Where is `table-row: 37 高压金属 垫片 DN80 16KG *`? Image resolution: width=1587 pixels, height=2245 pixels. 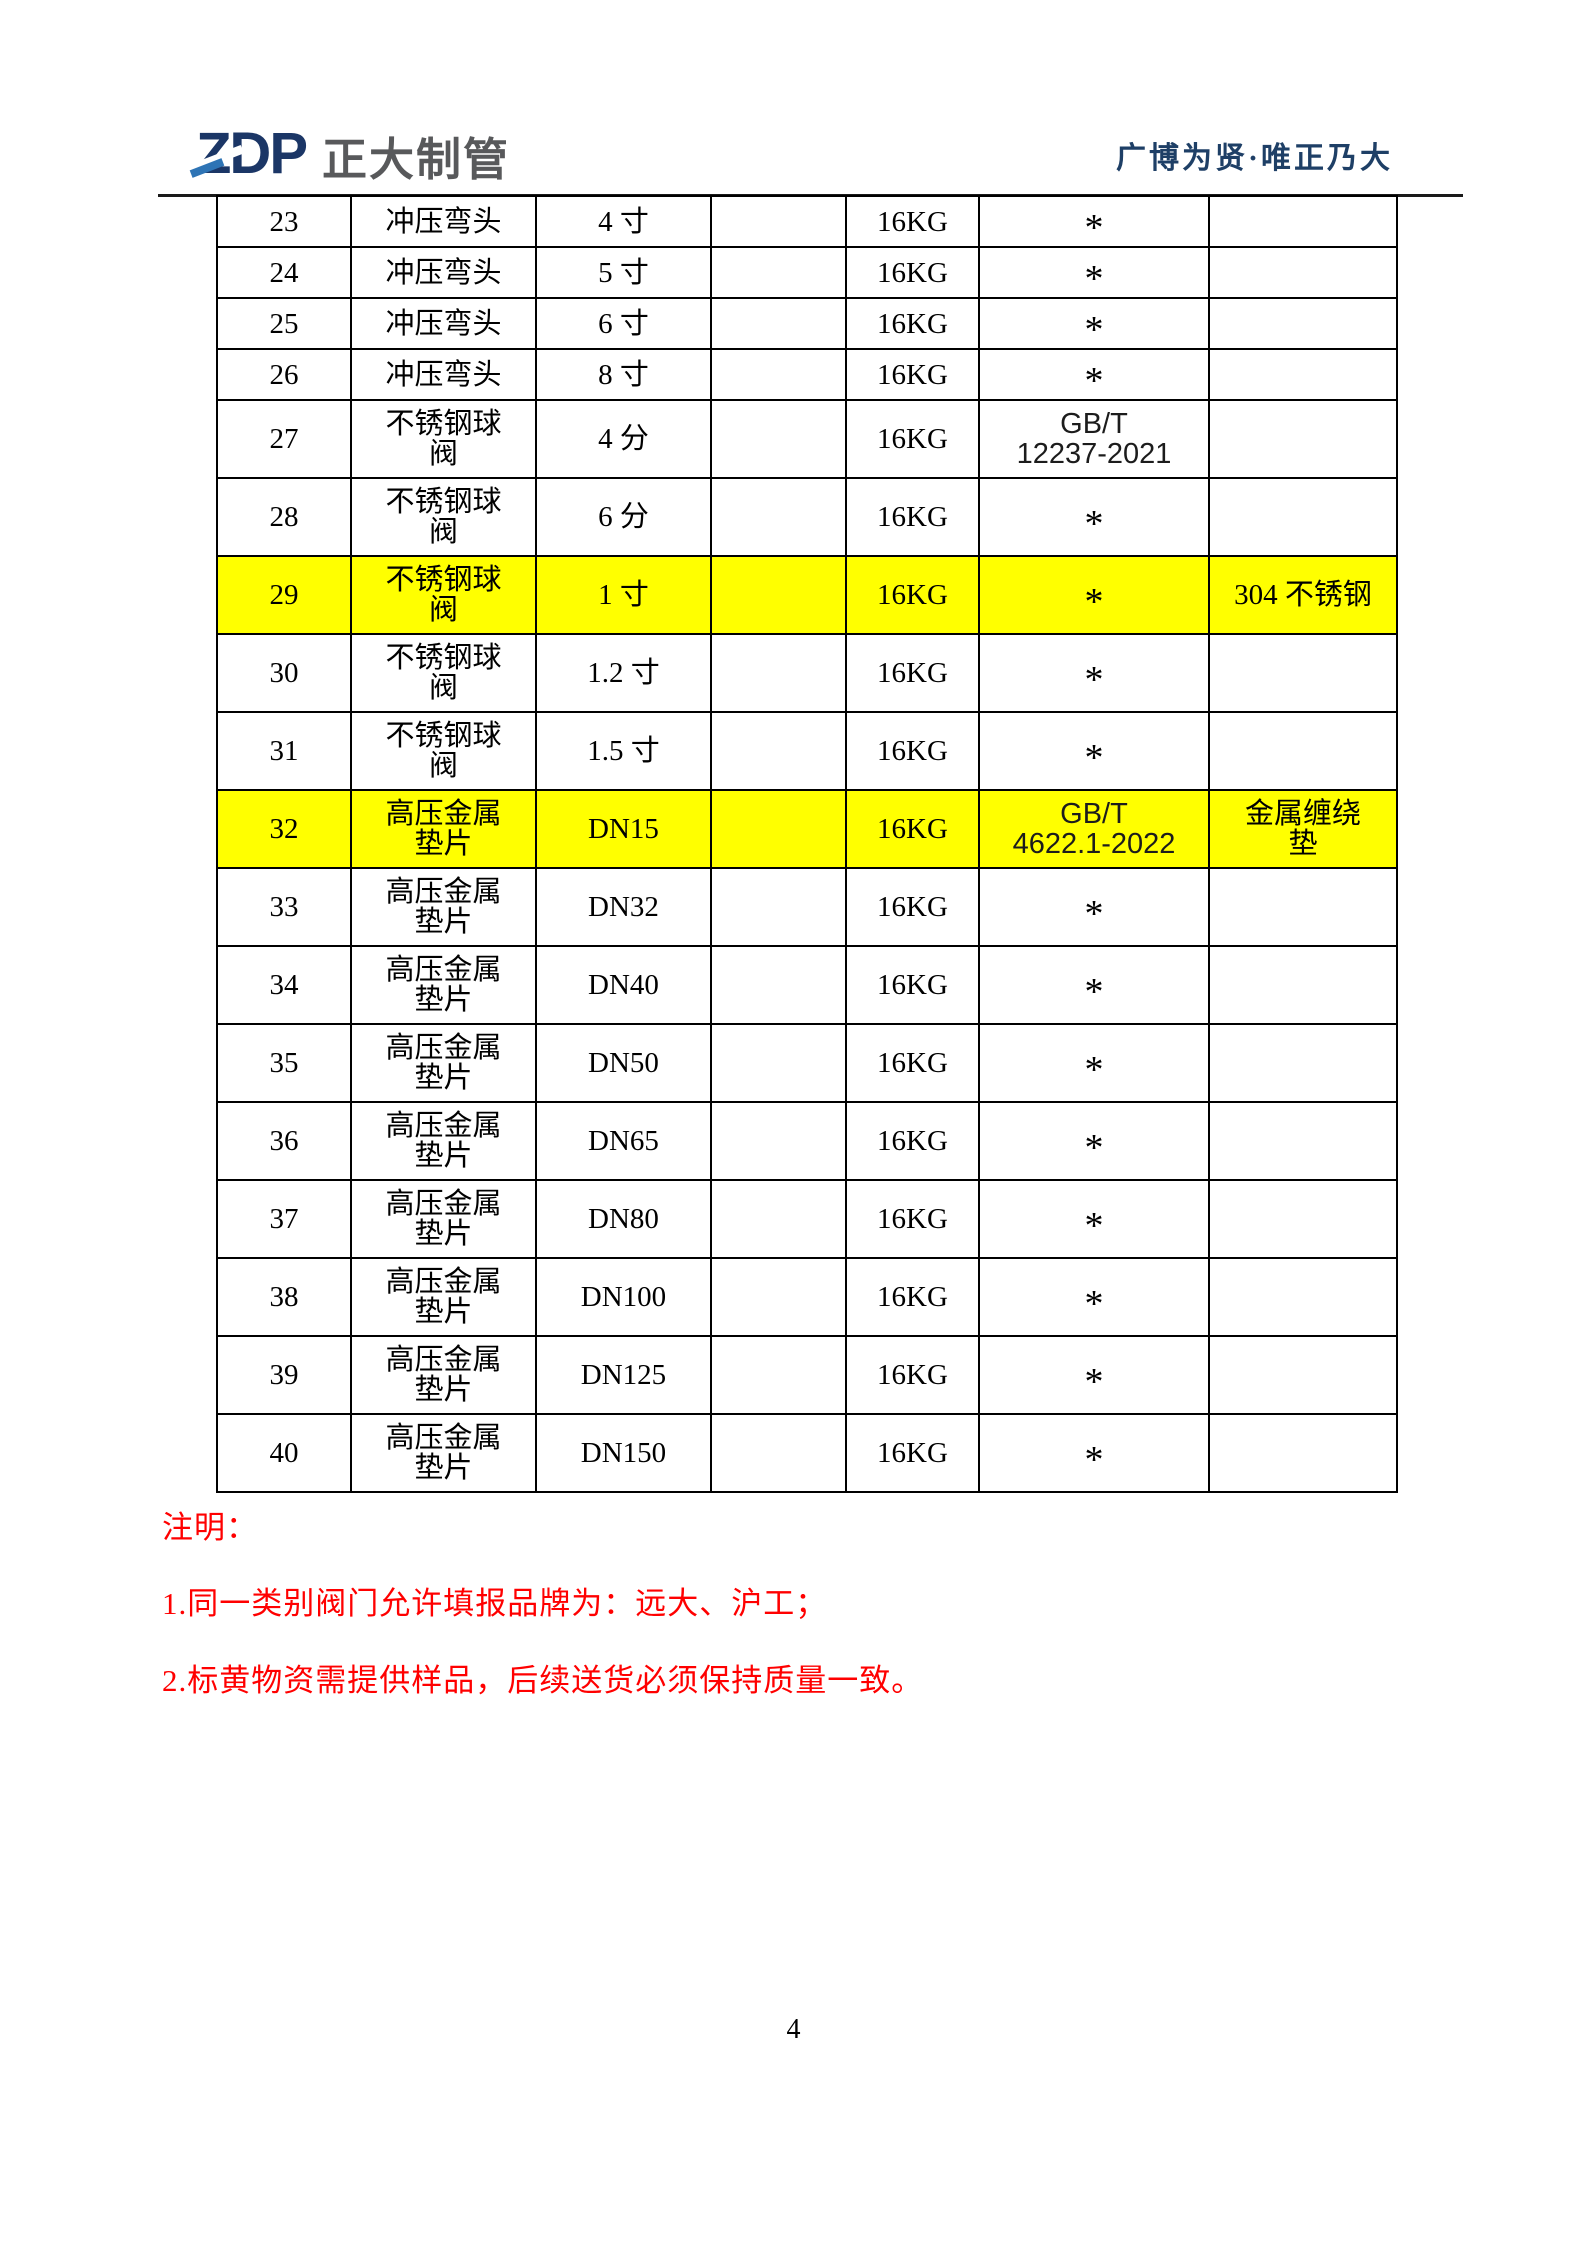
table-row: 37 高压金属 垫片 DN80 16KG * is located at coordinates (807, 1219).